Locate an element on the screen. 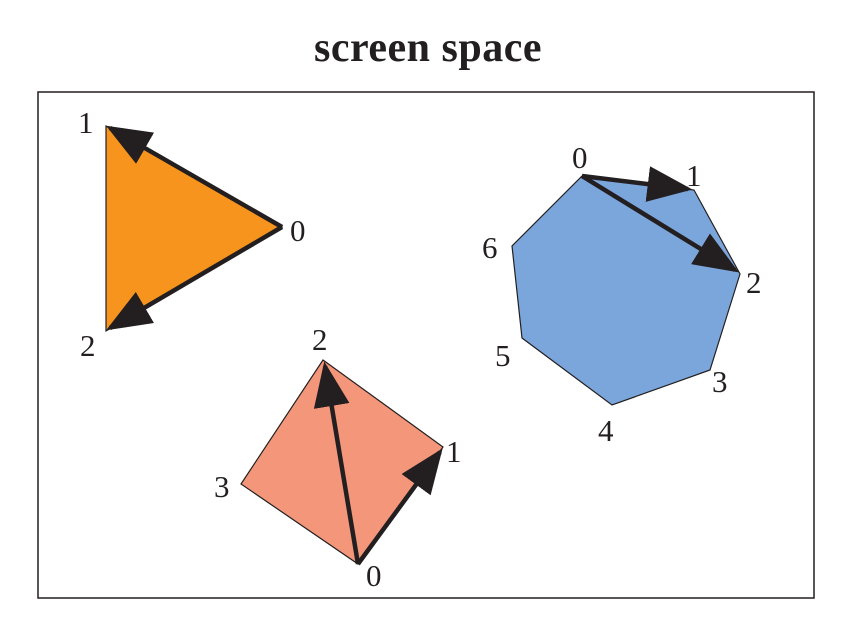 This screenshot has height=635, width=856. triangle-vertex-label-1: 1 is located at coordinates (86, 122).